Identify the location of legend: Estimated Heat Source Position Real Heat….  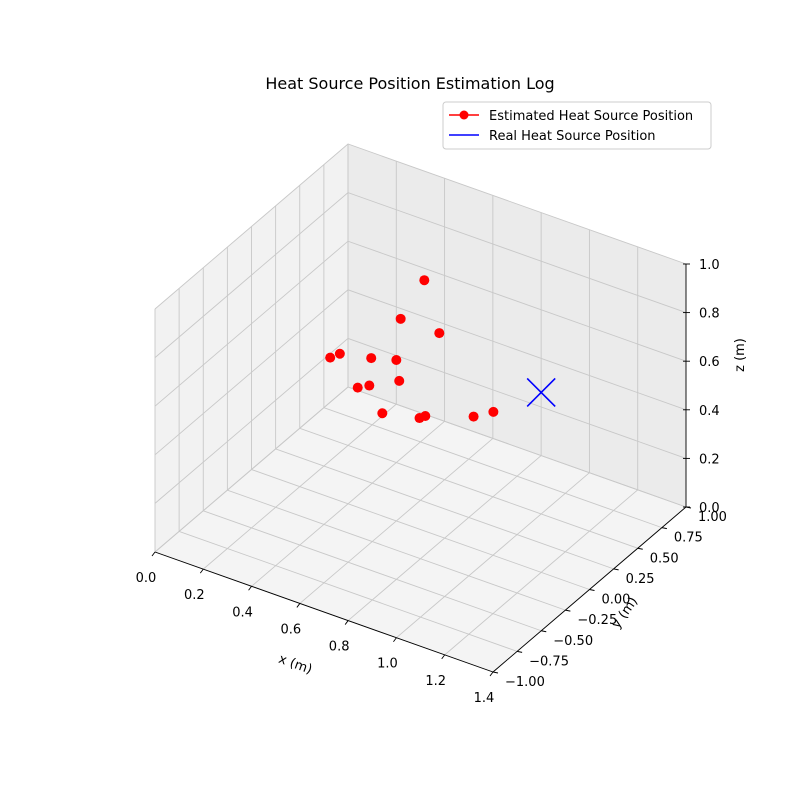
(577, 125).